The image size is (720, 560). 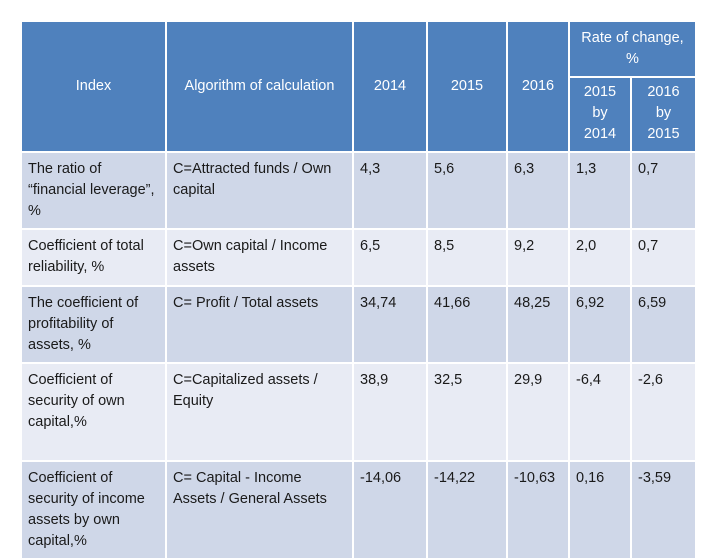 I want to click on cell-2016: 29,9, so click(x=538, y=412).